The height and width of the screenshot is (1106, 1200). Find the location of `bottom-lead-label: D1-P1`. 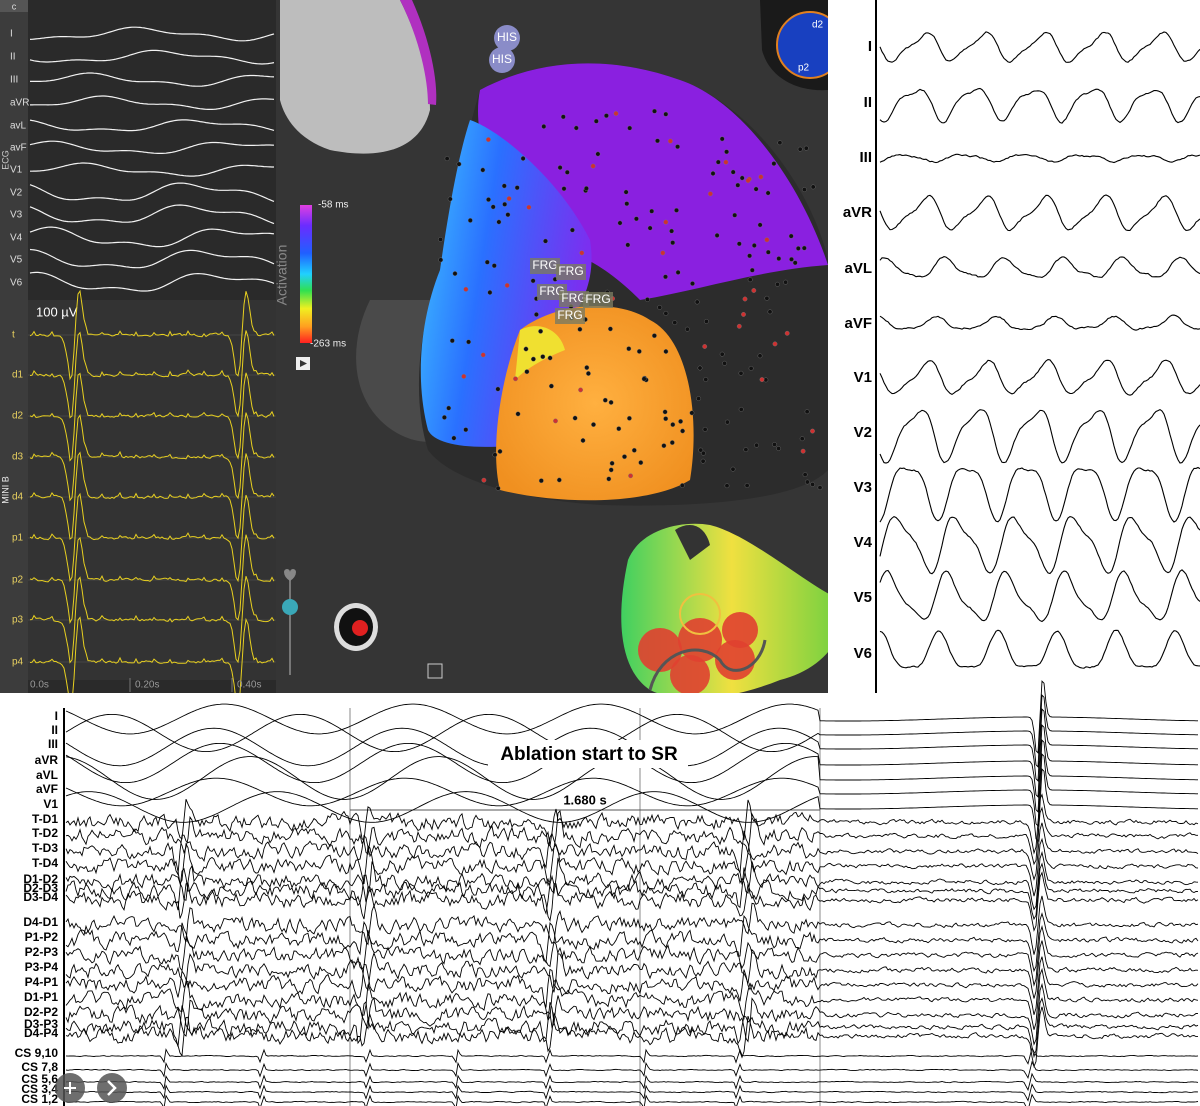

bottom-lead-label: D1-P1 is located at coordinates (41, 997).